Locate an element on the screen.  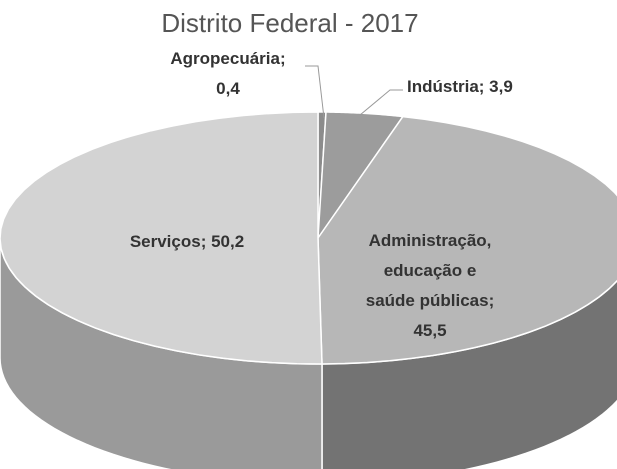
chart-title: Distrito Federal - 2017 is located at coordinates (289, 23).